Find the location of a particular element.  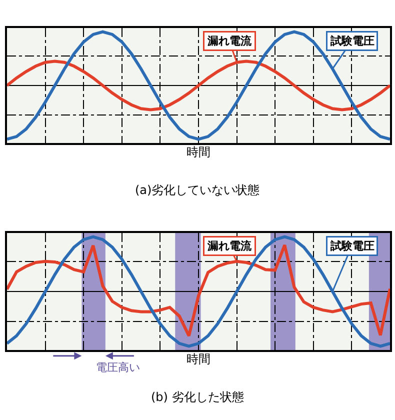

text: (b) 劣化した状態 is located at coordinates (197, 397).